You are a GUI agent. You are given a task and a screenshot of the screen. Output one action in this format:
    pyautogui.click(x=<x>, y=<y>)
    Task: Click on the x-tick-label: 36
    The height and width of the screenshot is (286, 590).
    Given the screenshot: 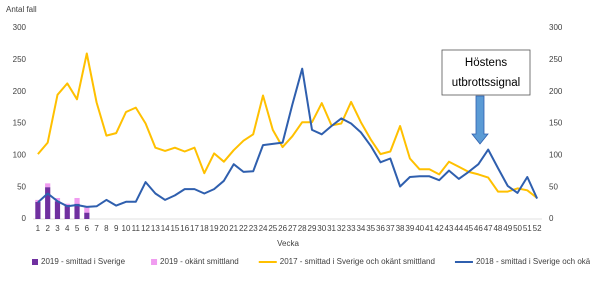 What is the action you would take?
    pyautogui.click(x=380, y=228)
    